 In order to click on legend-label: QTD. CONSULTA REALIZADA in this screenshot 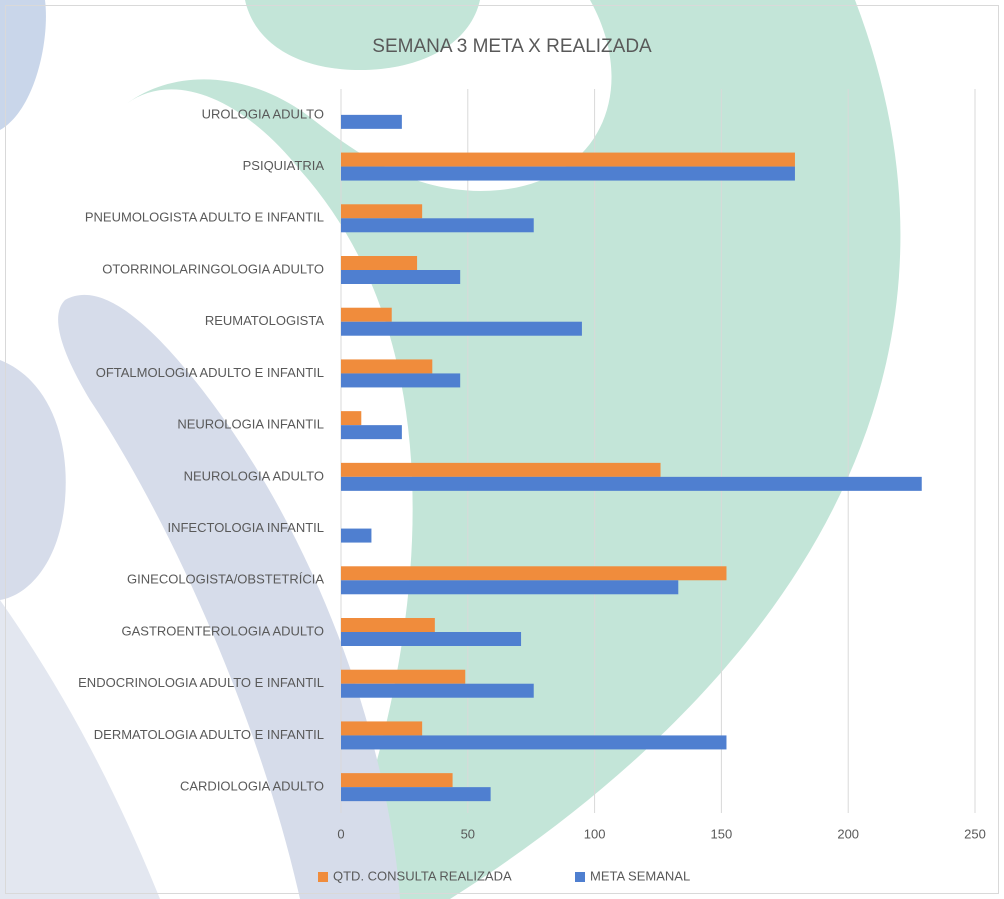, I will do `click(422, 875)`.